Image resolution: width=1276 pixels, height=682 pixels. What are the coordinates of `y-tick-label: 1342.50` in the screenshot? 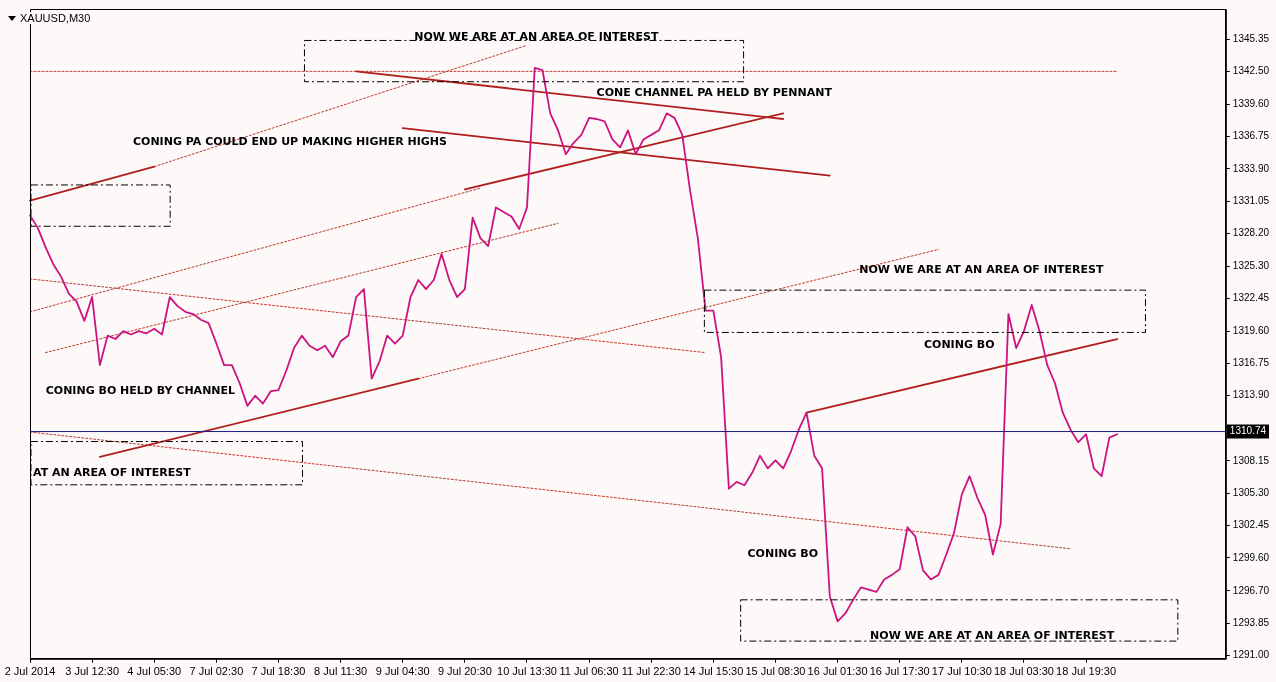 It's located at (1251, 71).